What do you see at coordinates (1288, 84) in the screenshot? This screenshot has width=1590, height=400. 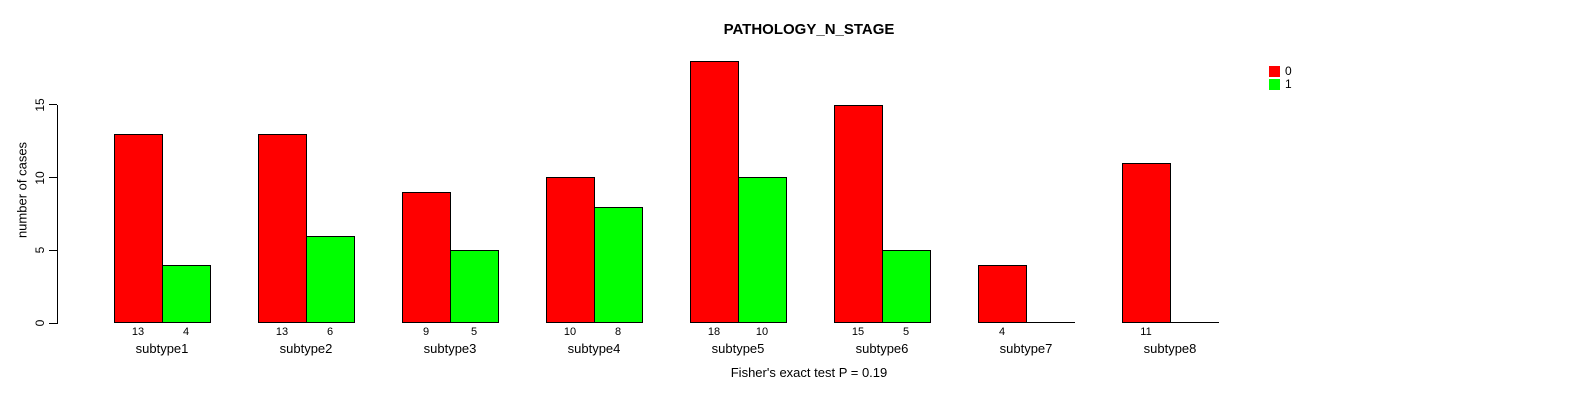 I see `legend-label: 1` at bounding box center [1288, 84].